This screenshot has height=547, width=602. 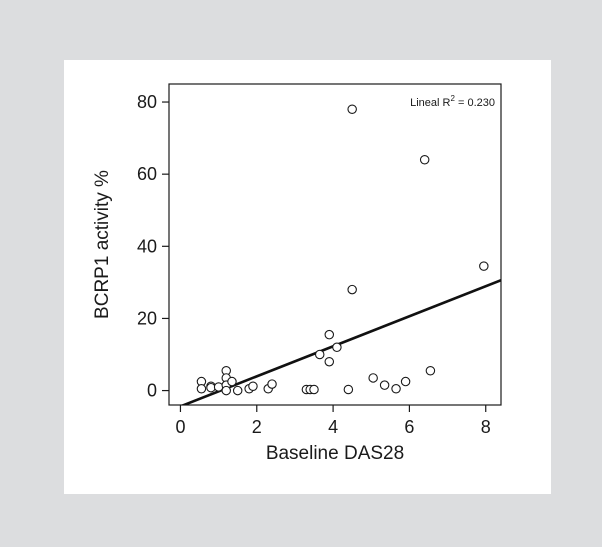 What do you see at coordinates (180, 427) in the screenshot?
I see `x-tick-label: 0` at bounding box center [180, 427].